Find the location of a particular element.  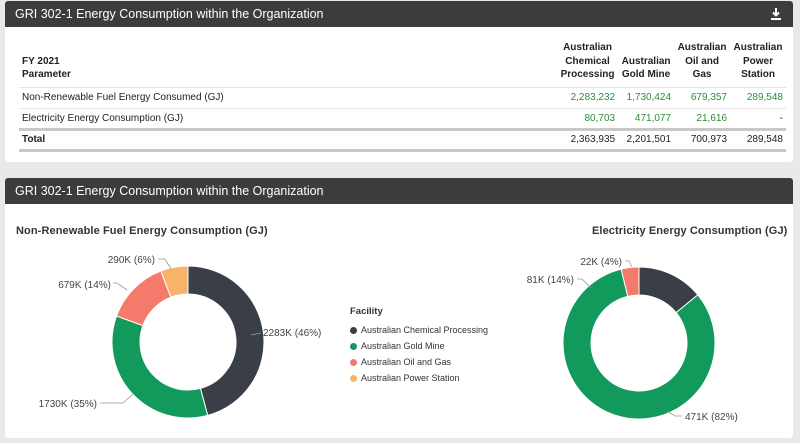

total-label: Total is located at coordinates (288, 139).